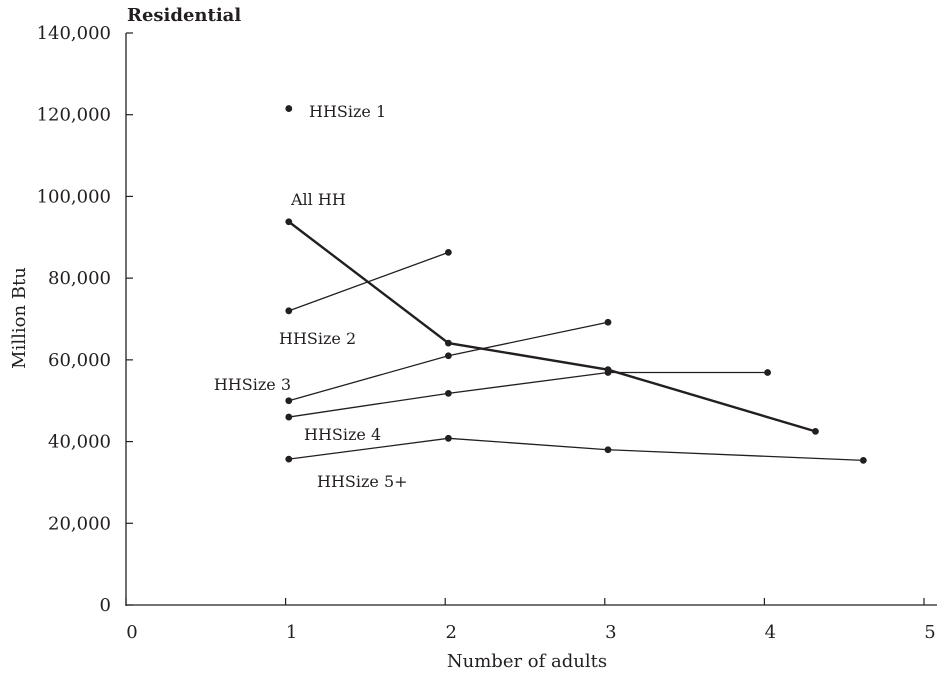 The height and width of the screenshot is (678, 937). Describe the element at coordinates (74, 33) in the screenshot. I see `y-tick-label: 140,000` at that location.